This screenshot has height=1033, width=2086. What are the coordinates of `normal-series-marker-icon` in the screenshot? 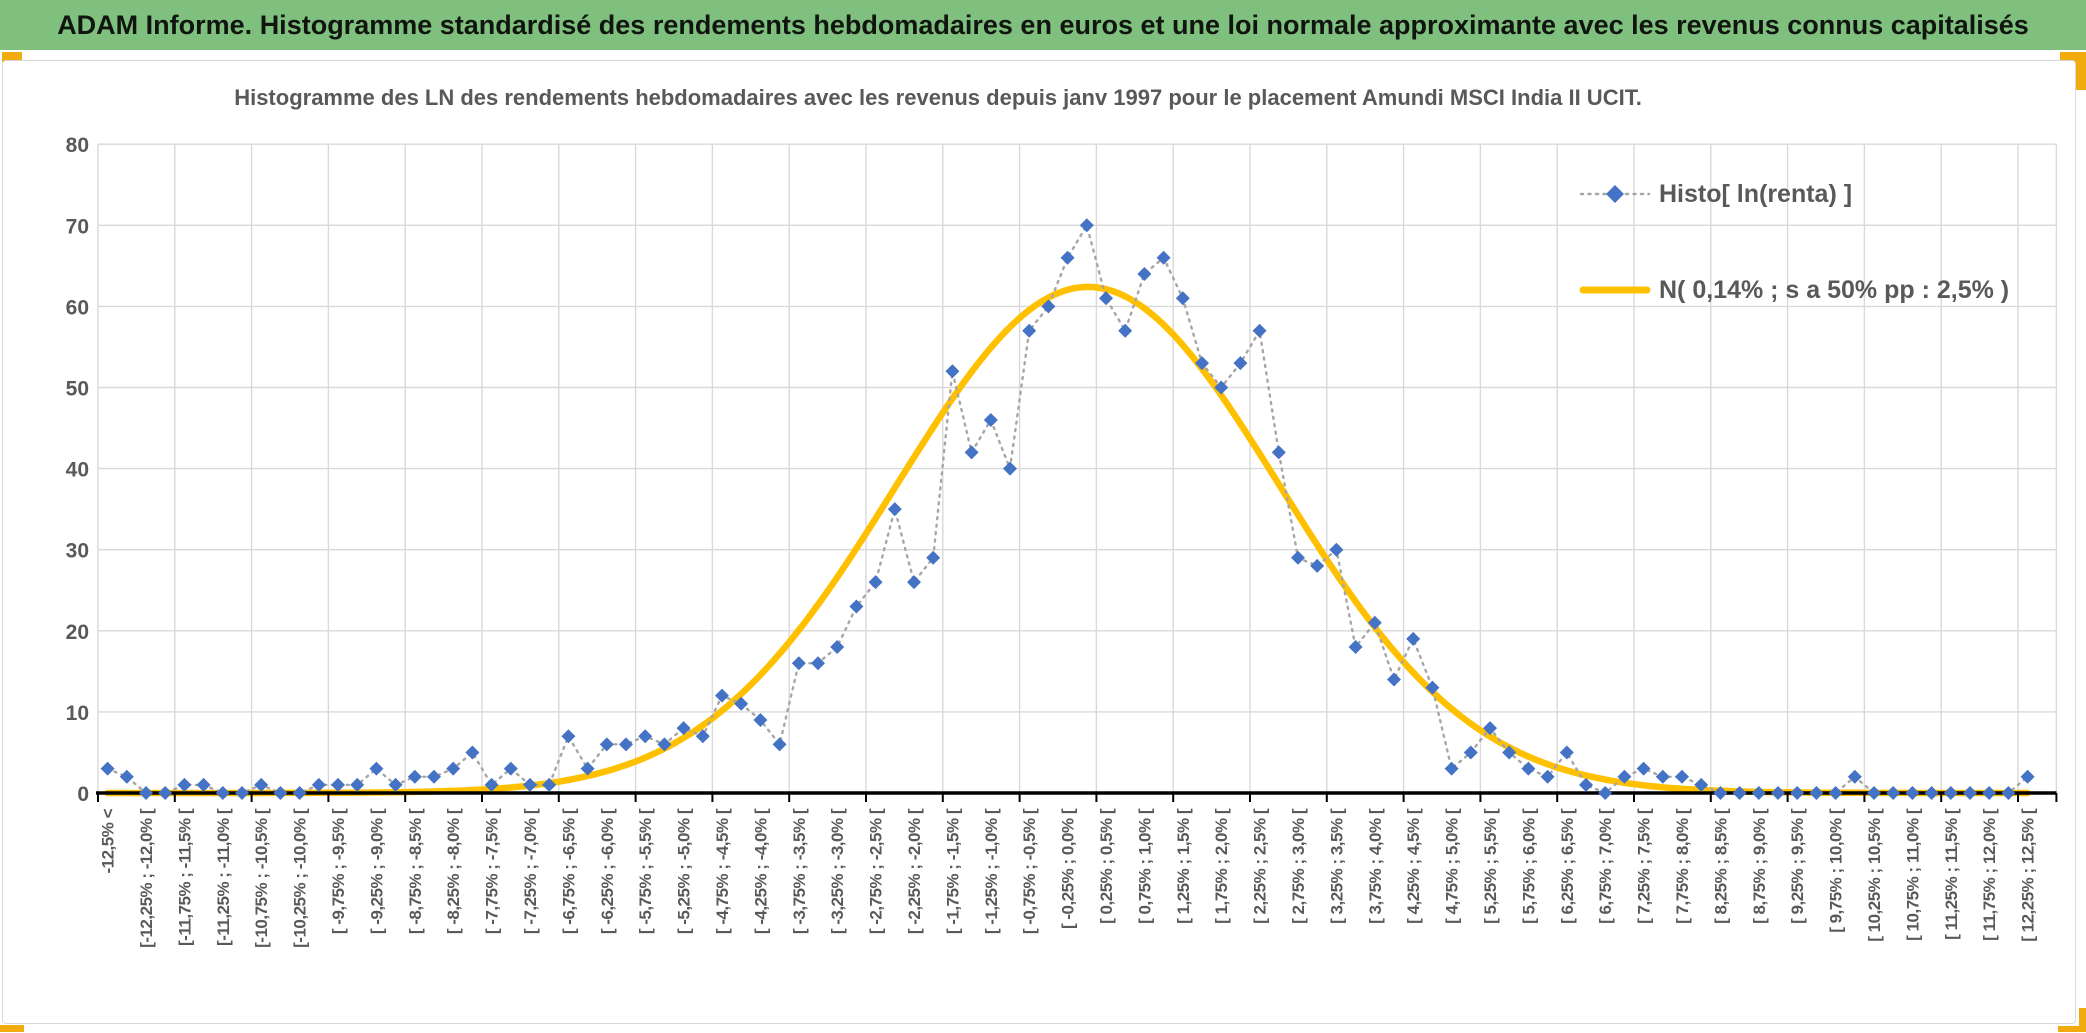 It's located at (1615, 290).